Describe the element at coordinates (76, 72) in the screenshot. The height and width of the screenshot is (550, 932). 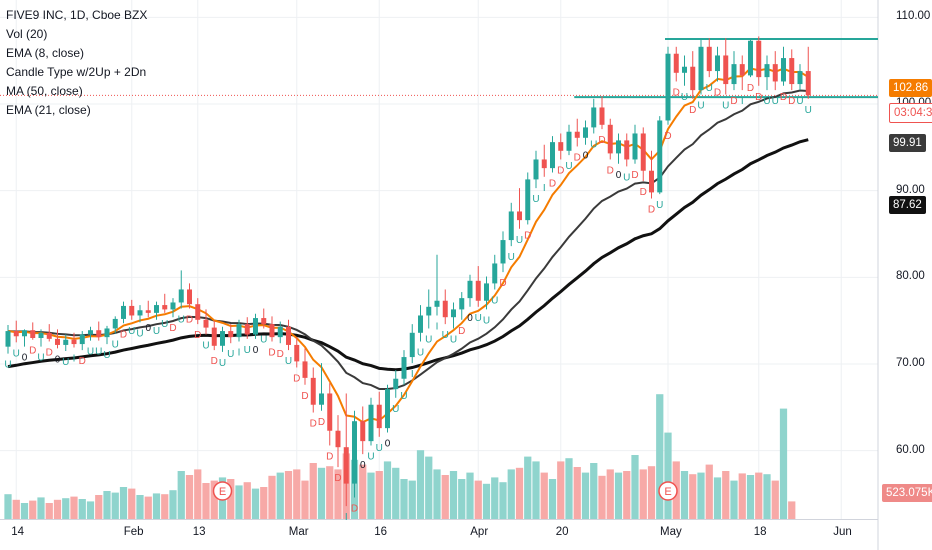
I see `legend-candle-type: Candle Type w/2Up + 2Dn` at that location.